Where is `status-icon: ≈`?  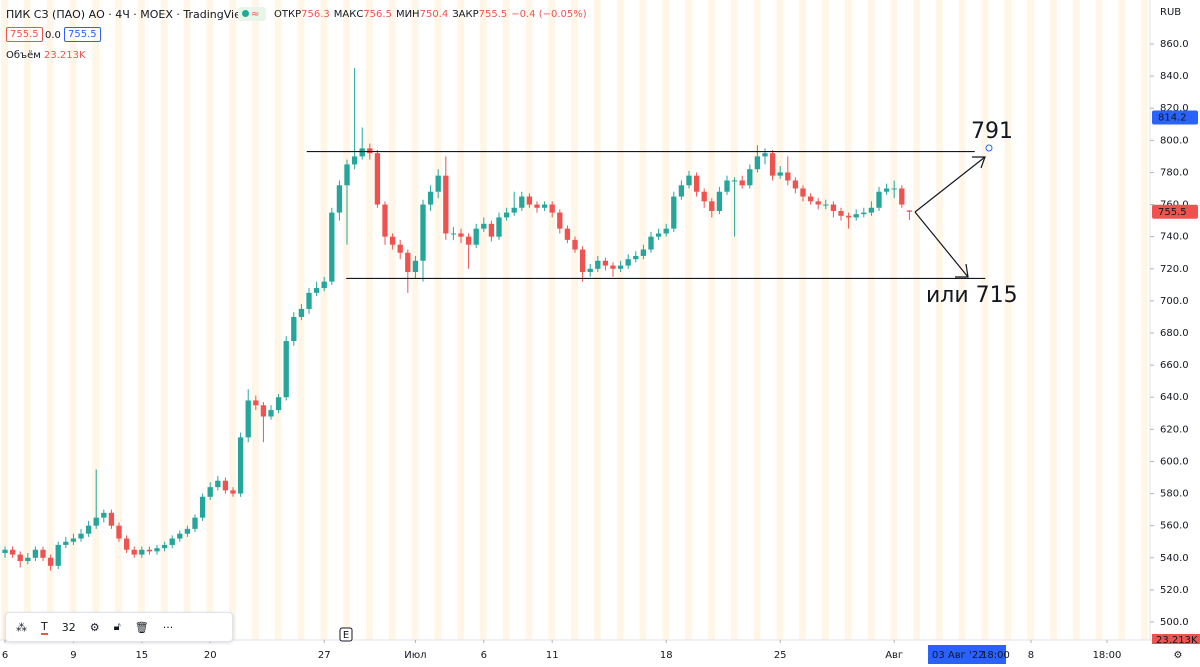 status-icon: ≈ is located at coordinates (252, 14).